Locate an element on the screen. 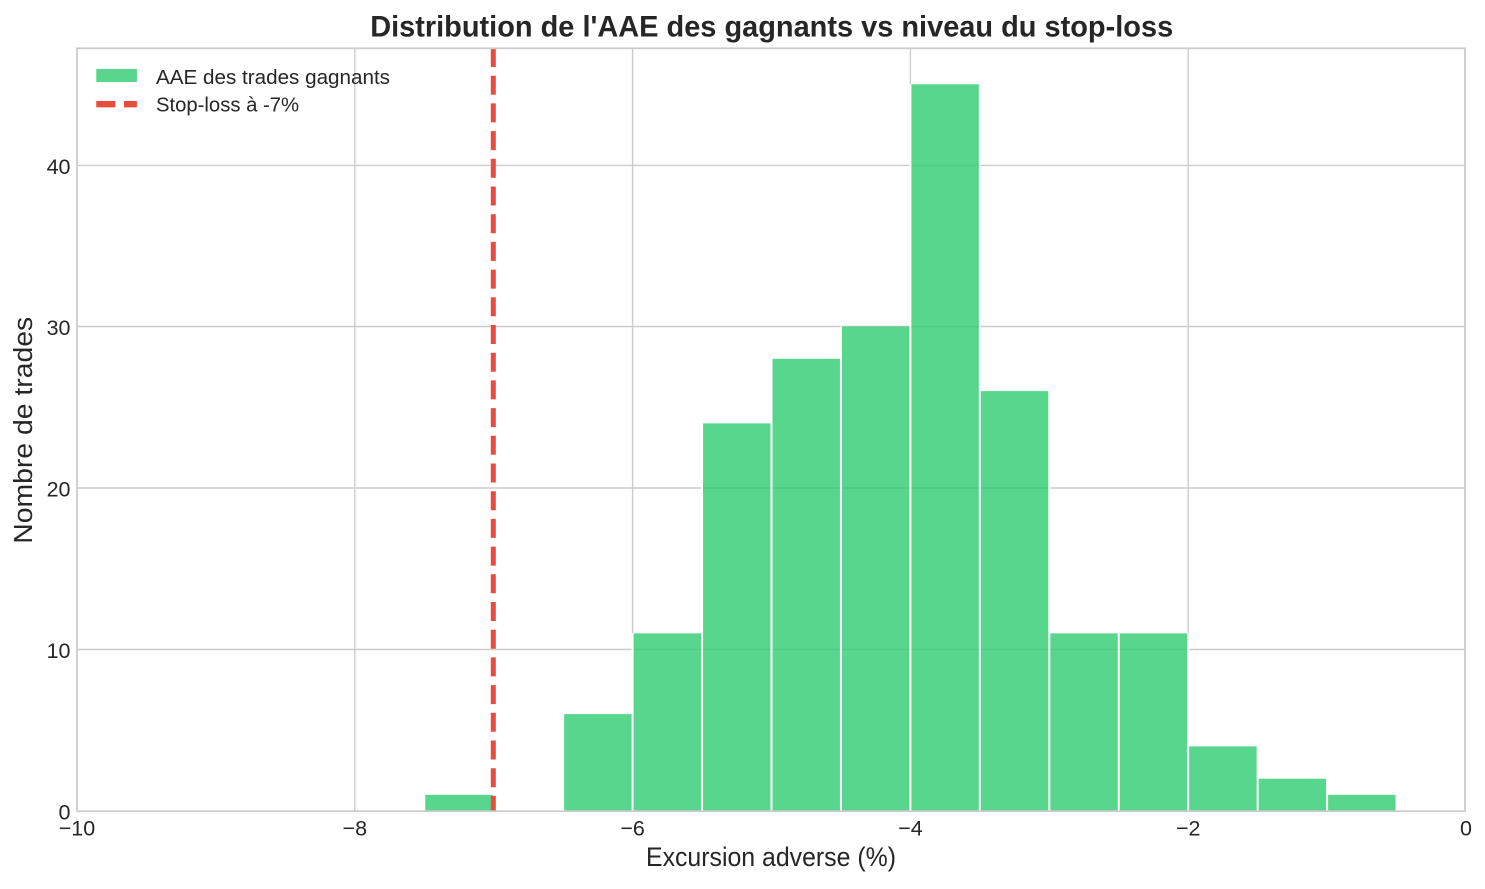 The width and height of the screenshot is (1485, 889). svg-text: −2 is located at coordinates (1188, 829).